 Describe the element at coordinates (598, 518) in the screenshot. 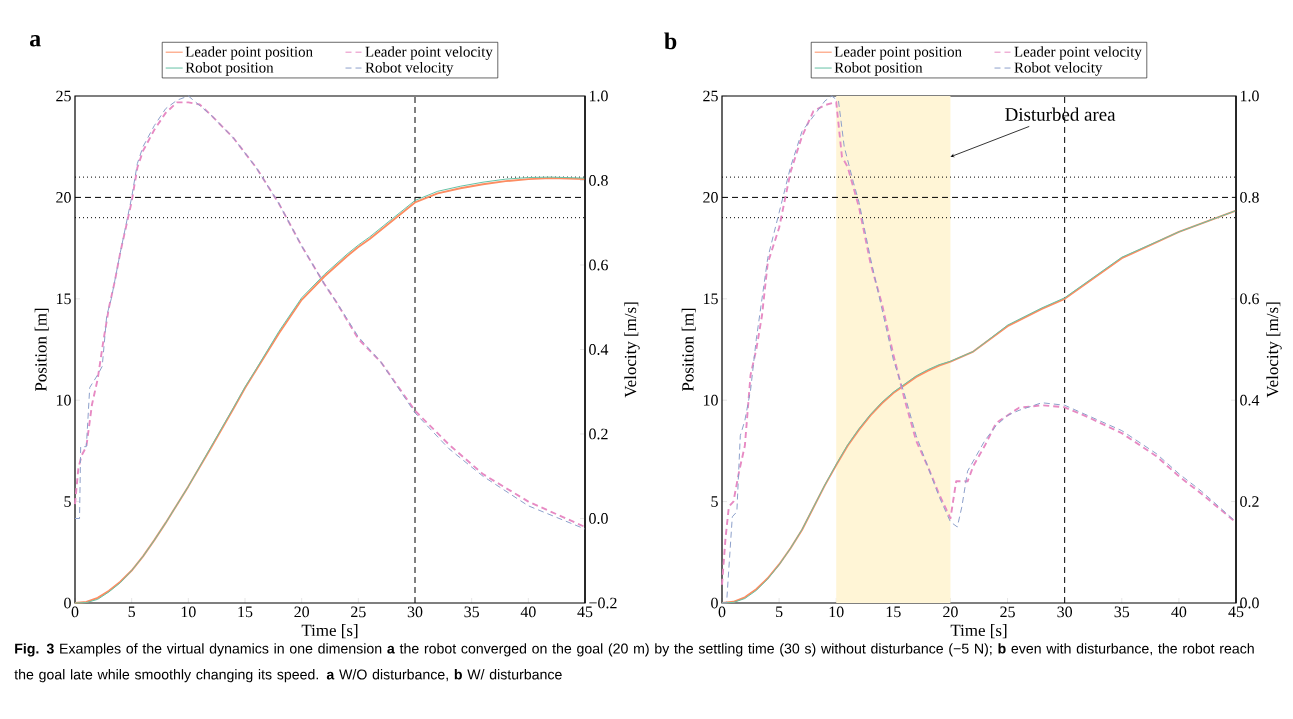

I see `y2-tick-label: 0.0` at that location.